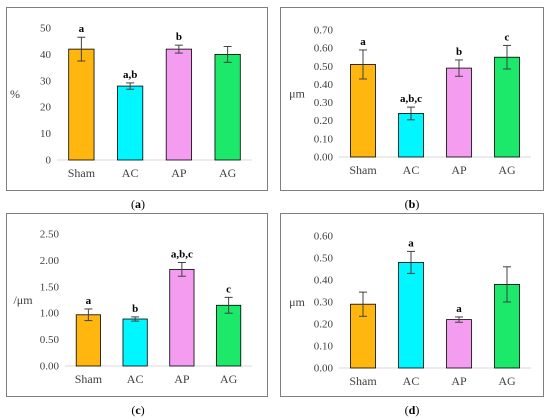 This screenshot has width=550, height=420. I want to click on y-axis-label: /μm, so click(23, 300).